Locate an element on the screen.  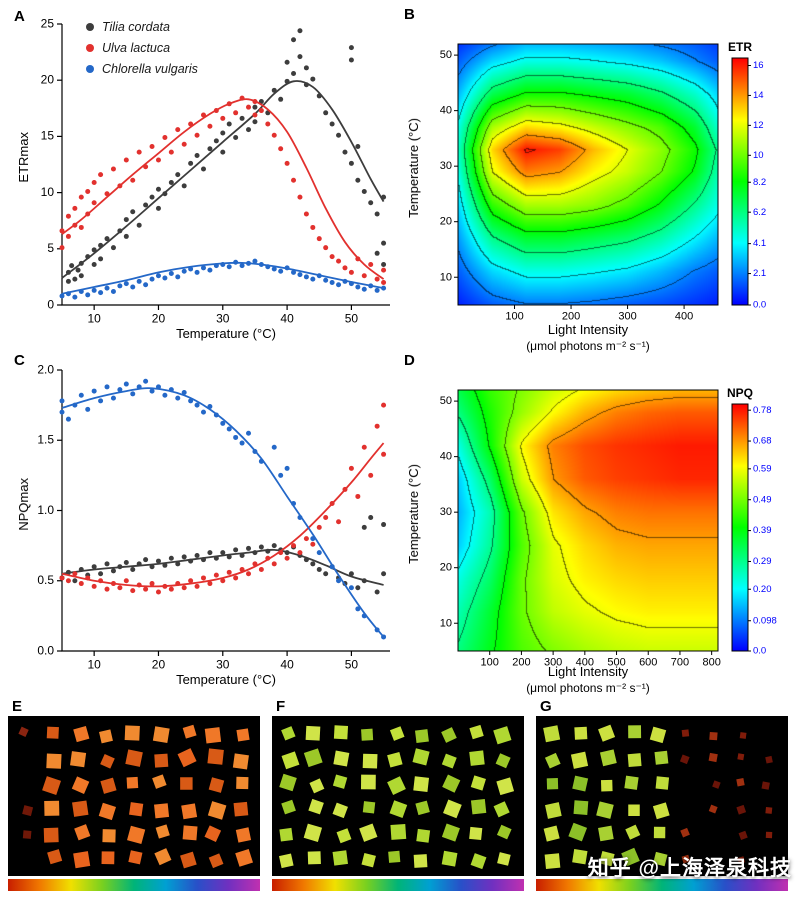
legend-item: Tilia cordata is located at coordinates (142, 26).